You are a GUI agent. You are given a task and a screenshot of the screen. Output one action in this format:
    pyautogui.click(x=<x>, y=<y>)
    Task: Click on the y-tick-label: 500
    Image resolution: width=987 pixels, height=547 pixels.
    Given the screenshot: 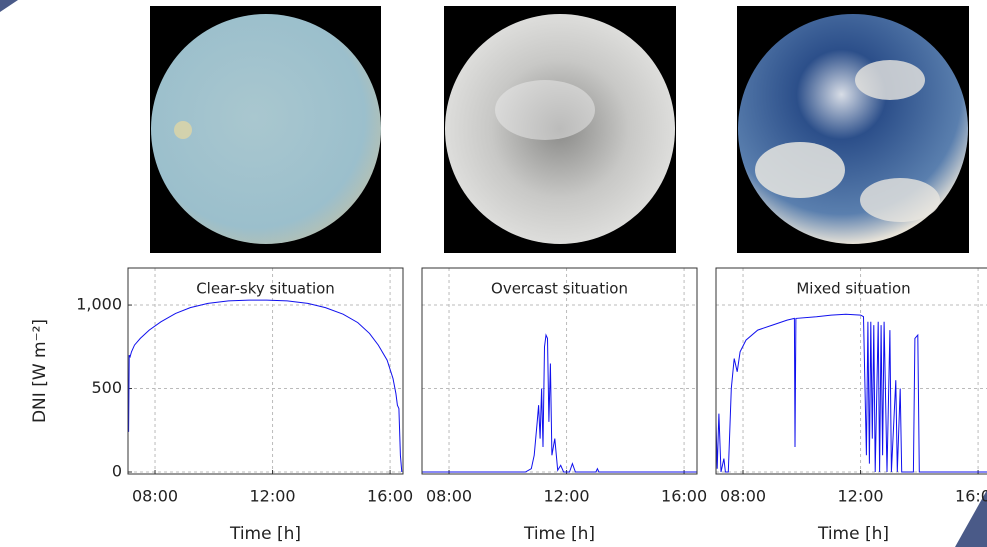 What is the action you would take?
    pyautogui.click(x=106, y=387)
    